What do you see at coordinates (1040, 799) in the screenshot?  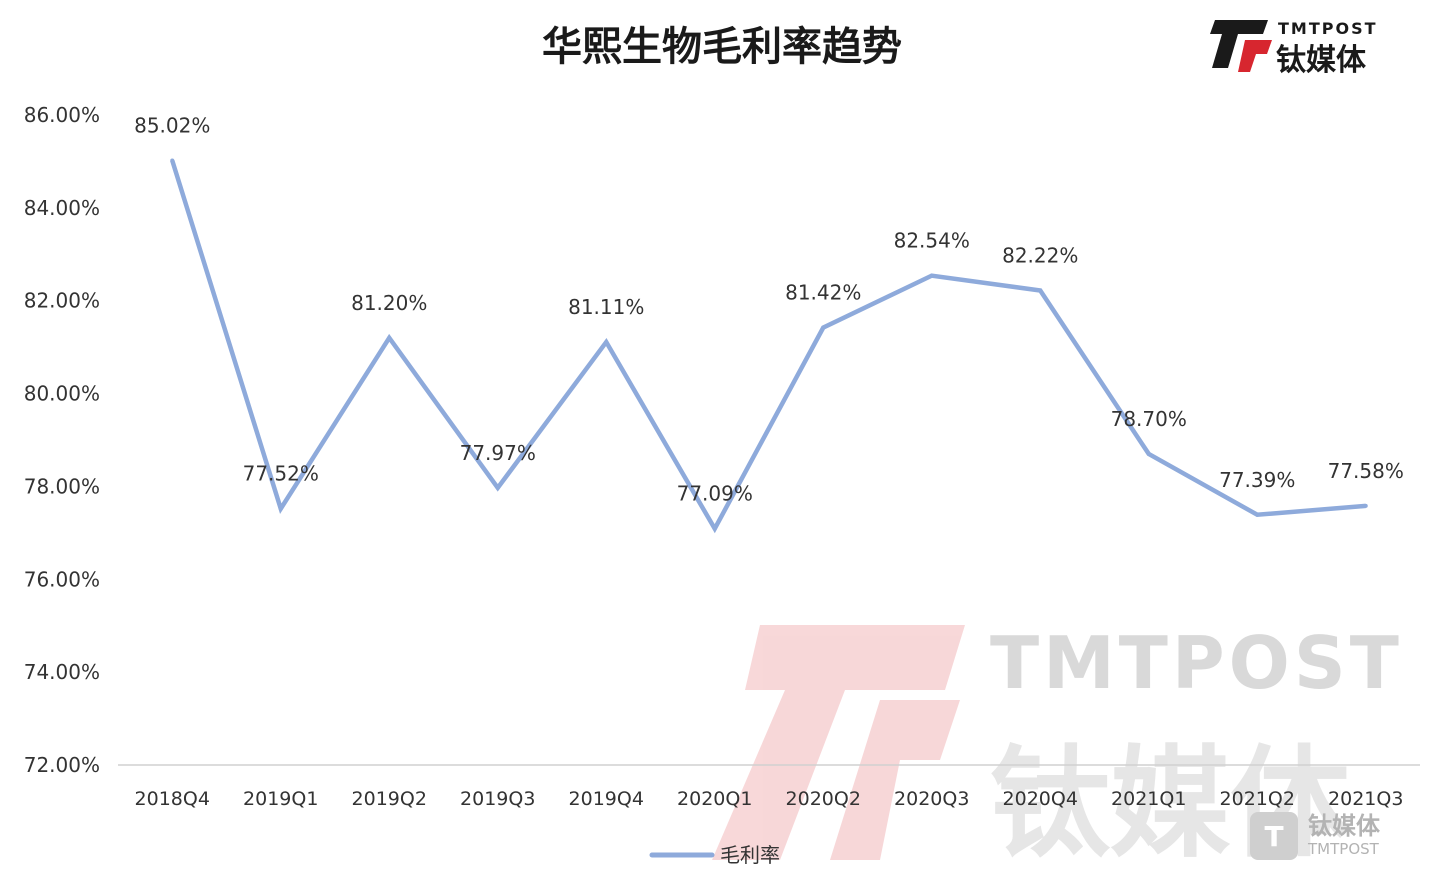 I see `x-tick-label: 2020Q4` at bounding box center [1040, 799].